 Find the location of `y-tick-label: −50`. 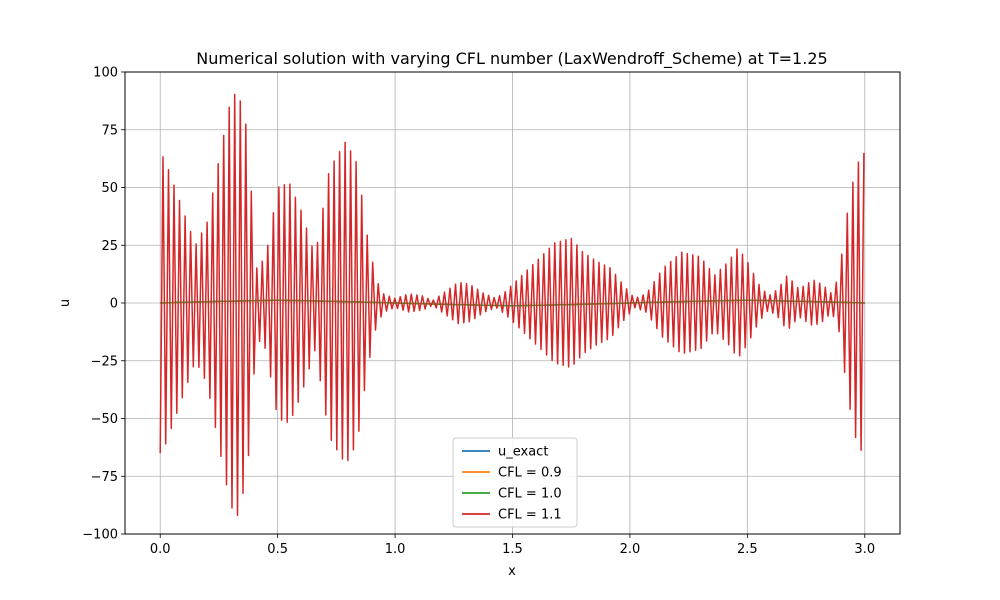

y-tick-label: −50 is located at coordinates (104, 419).